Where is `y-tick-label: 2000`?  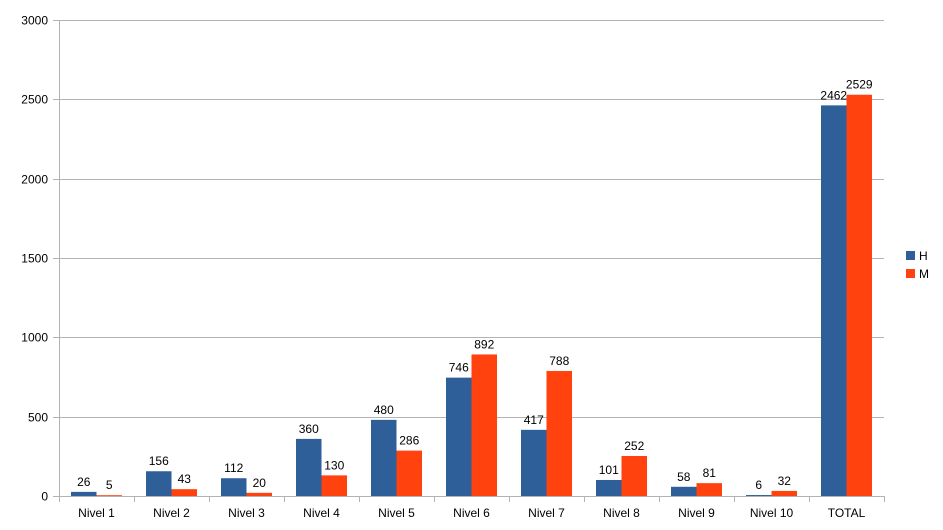 y-tick-label: 2000 is located at coordinates (34, 180).